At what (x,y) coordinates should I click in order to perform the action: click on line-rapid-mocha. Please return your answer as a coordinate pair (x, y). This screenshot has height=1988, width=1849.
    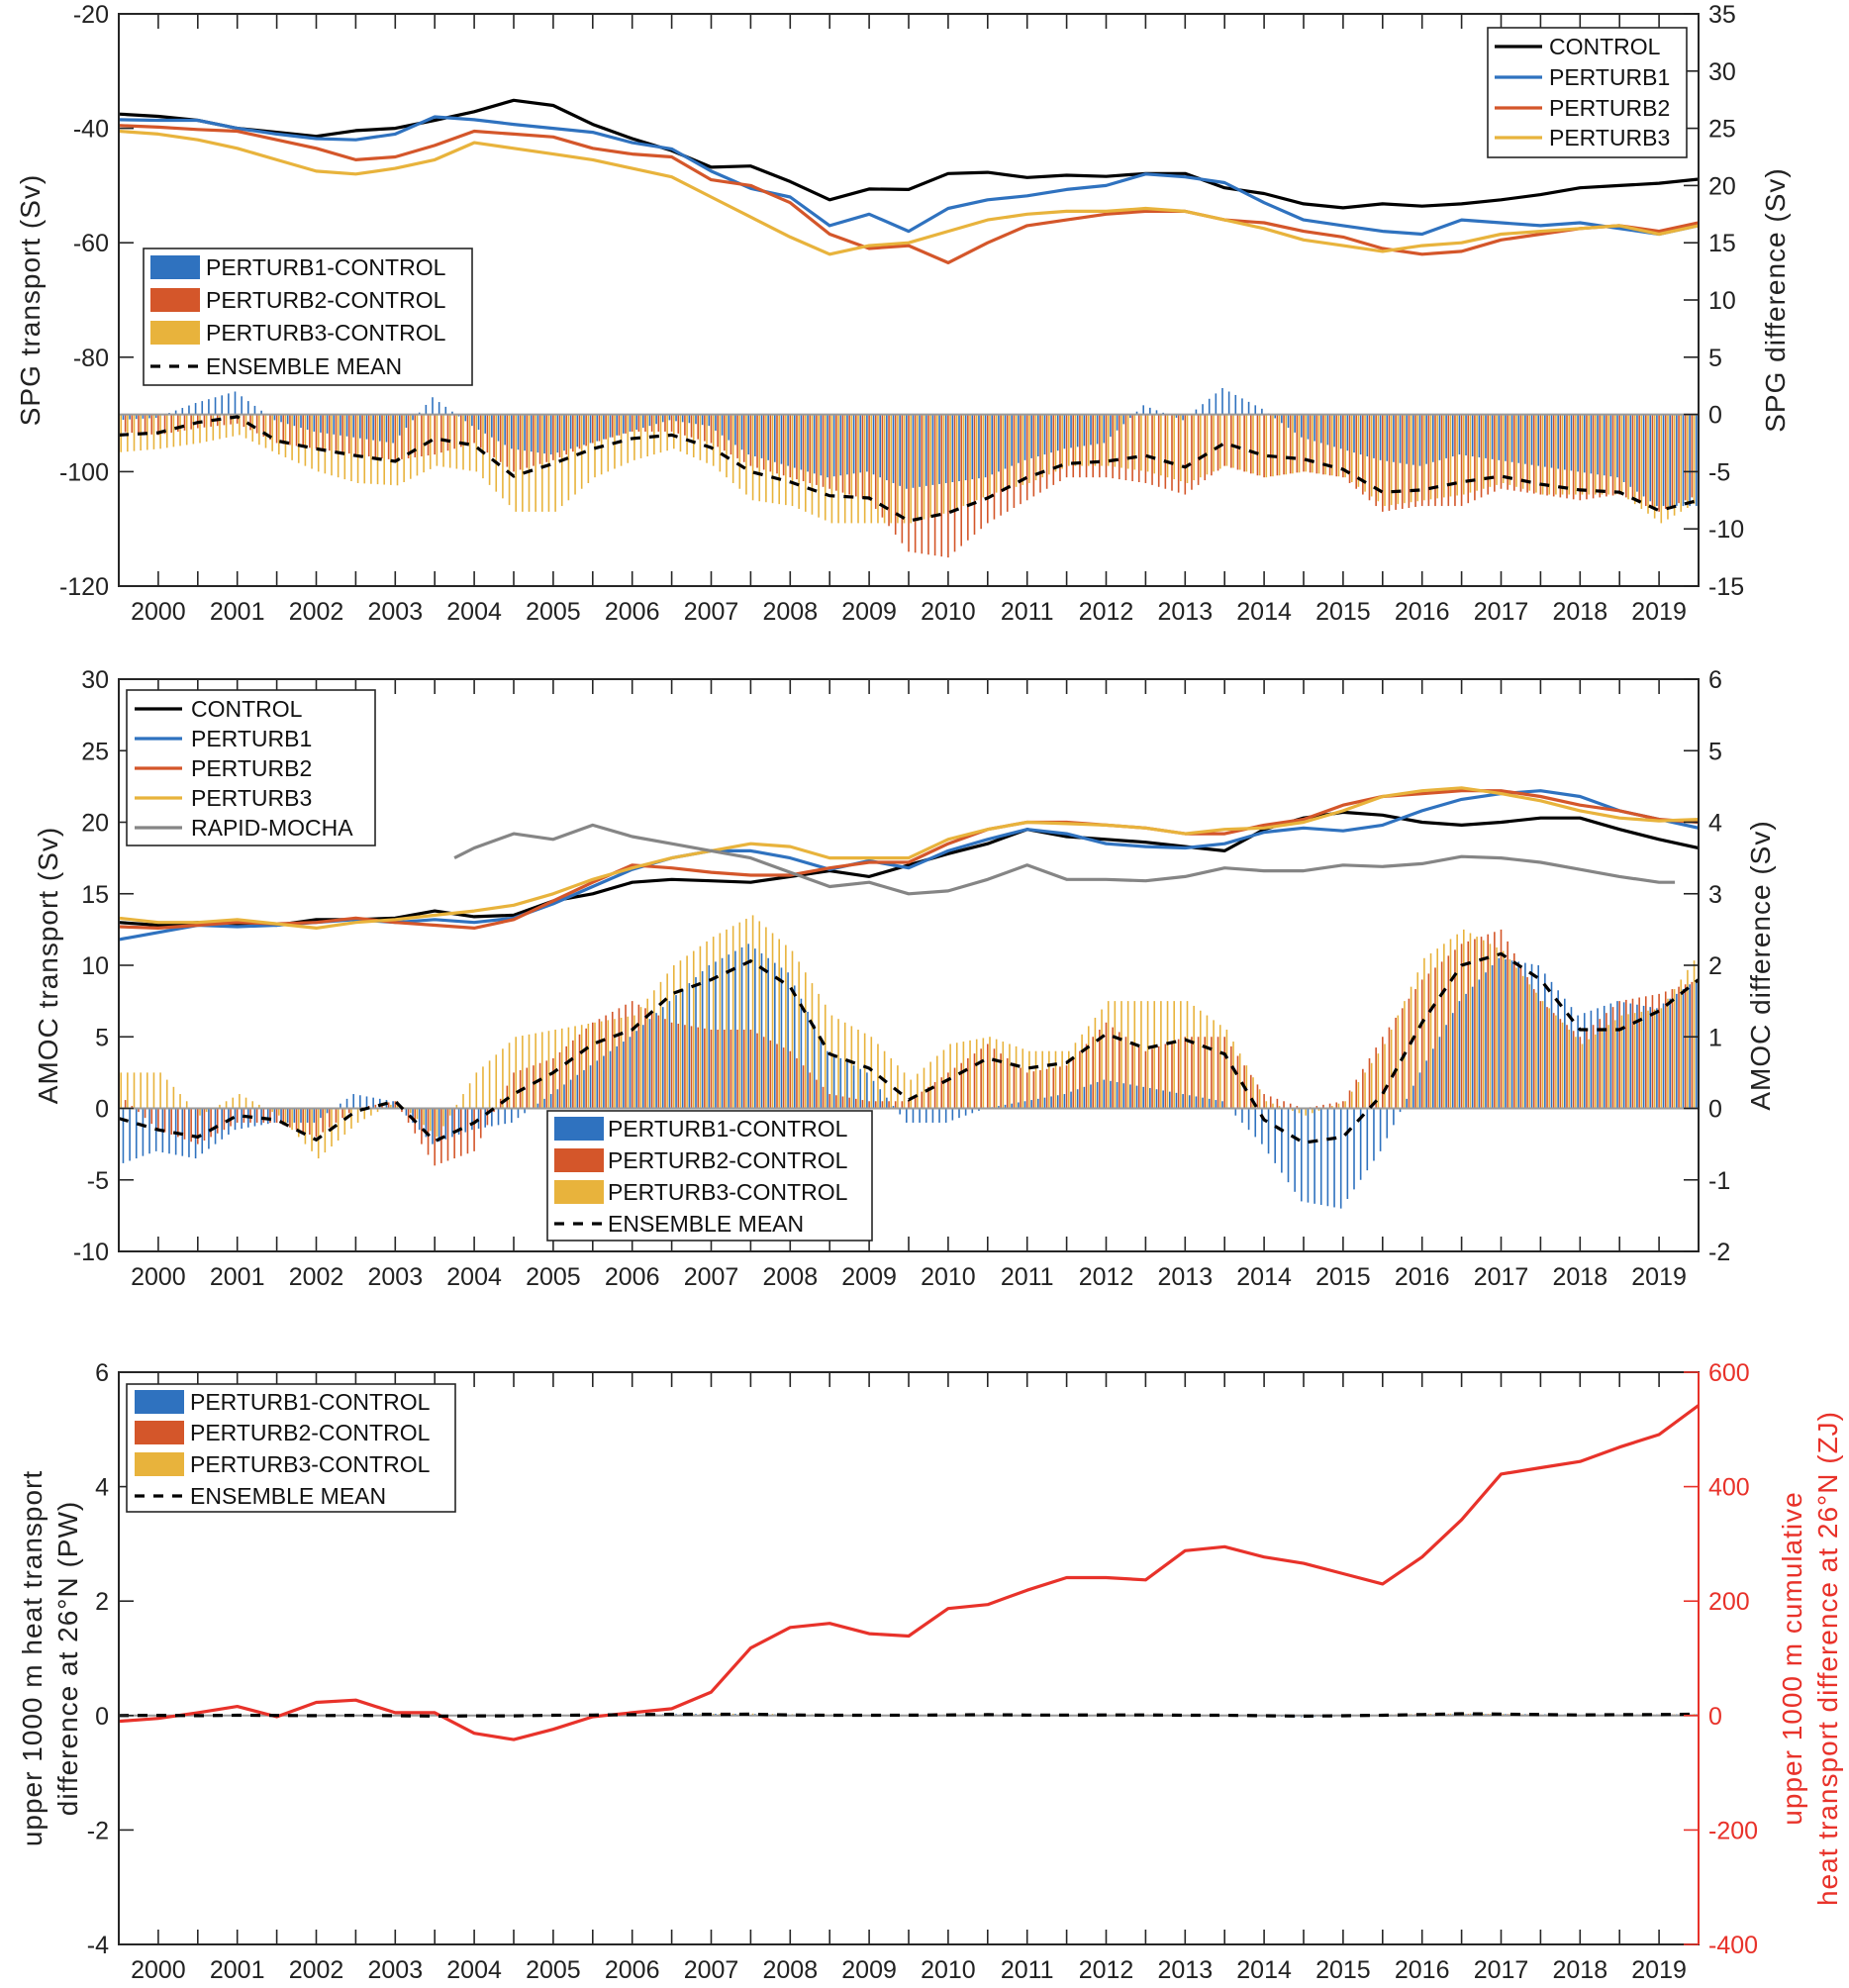
    Looking at the image, I should click on (1064, 859).